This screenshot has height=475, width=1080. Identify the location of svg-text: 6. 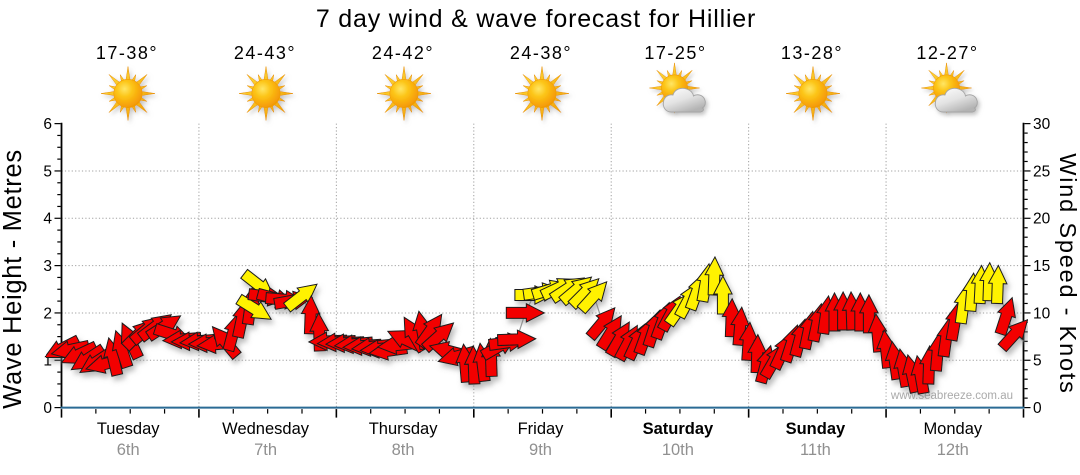
(47, 124).